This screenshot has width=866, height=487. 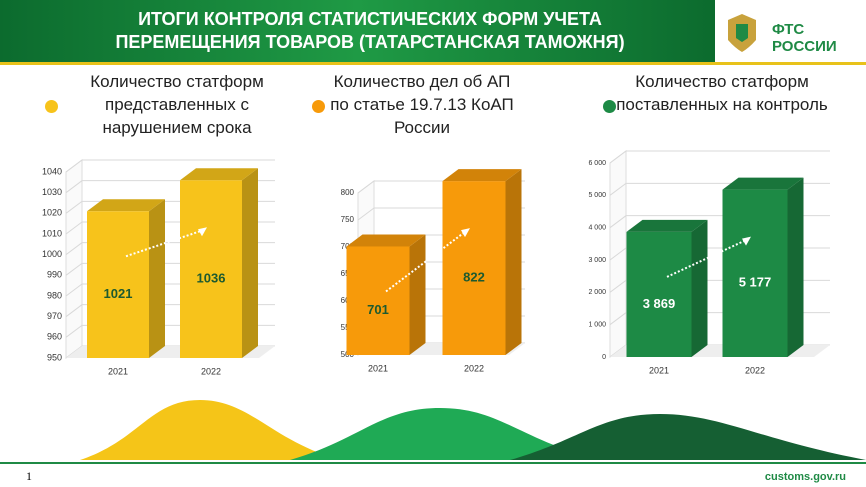 I want to click on site-url: customs.gov.ru, so click(x=805, y=477).